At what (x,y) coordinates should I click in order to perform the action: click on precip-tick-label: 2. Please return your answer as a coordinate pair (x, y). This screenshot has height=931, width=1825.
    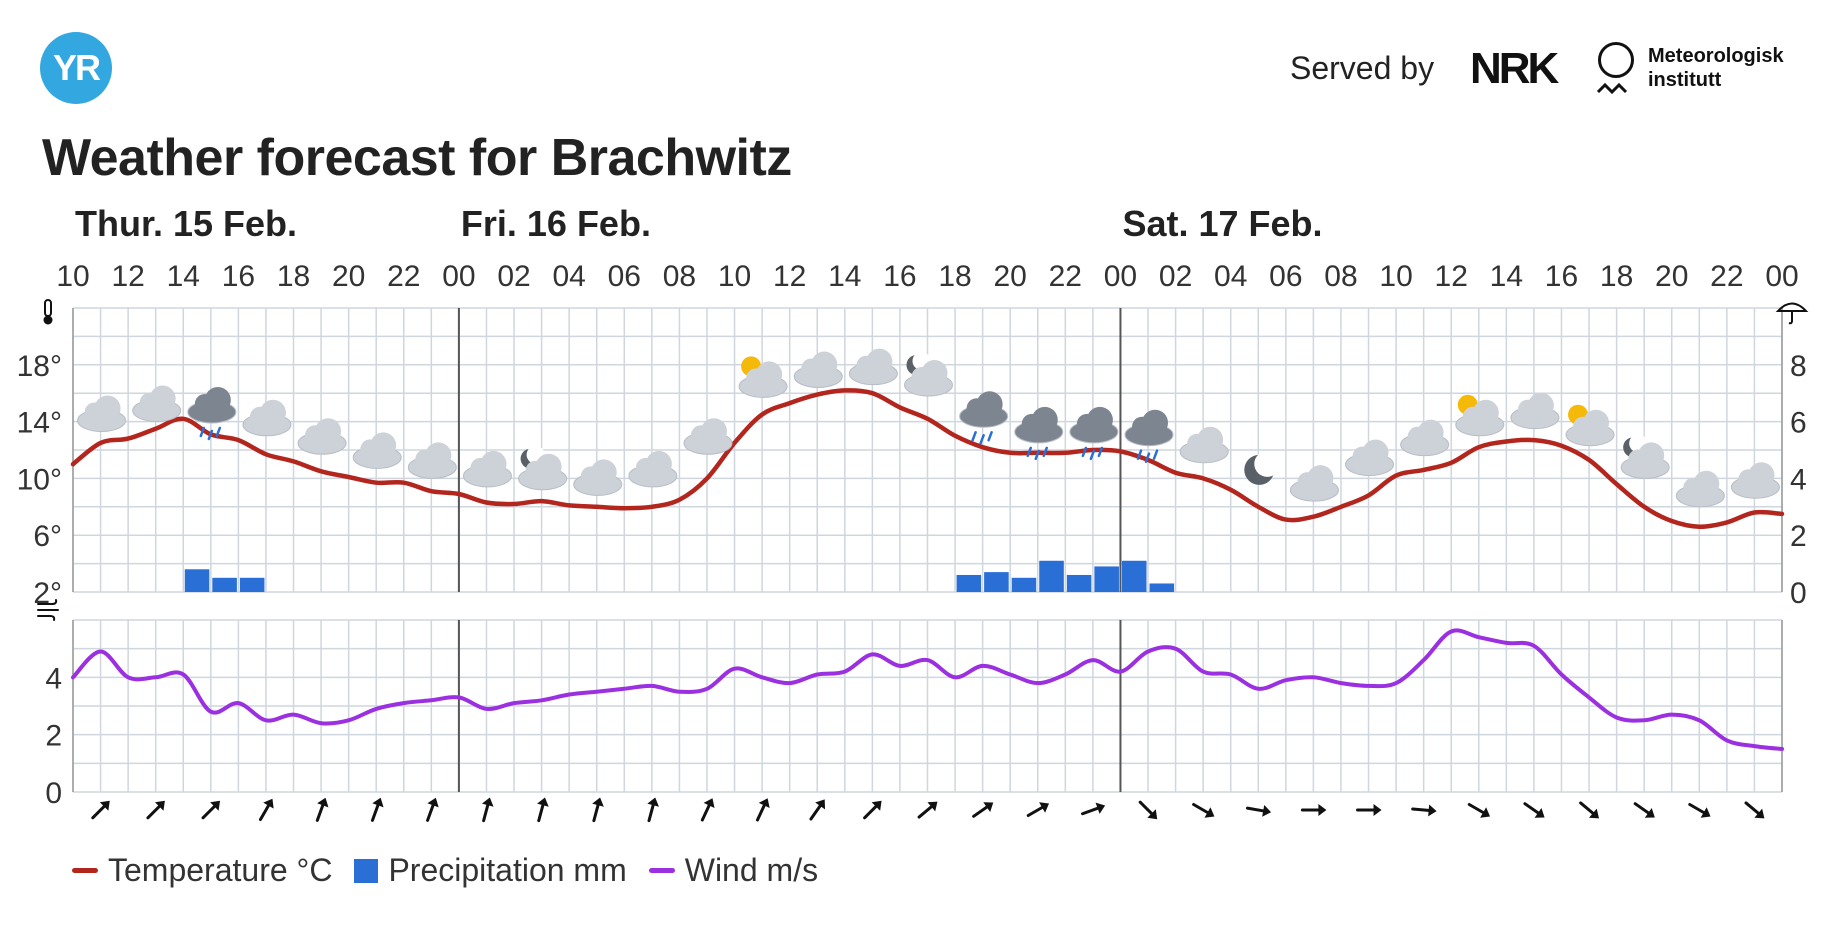
    Looking at the image, I should click on (1798, 536).